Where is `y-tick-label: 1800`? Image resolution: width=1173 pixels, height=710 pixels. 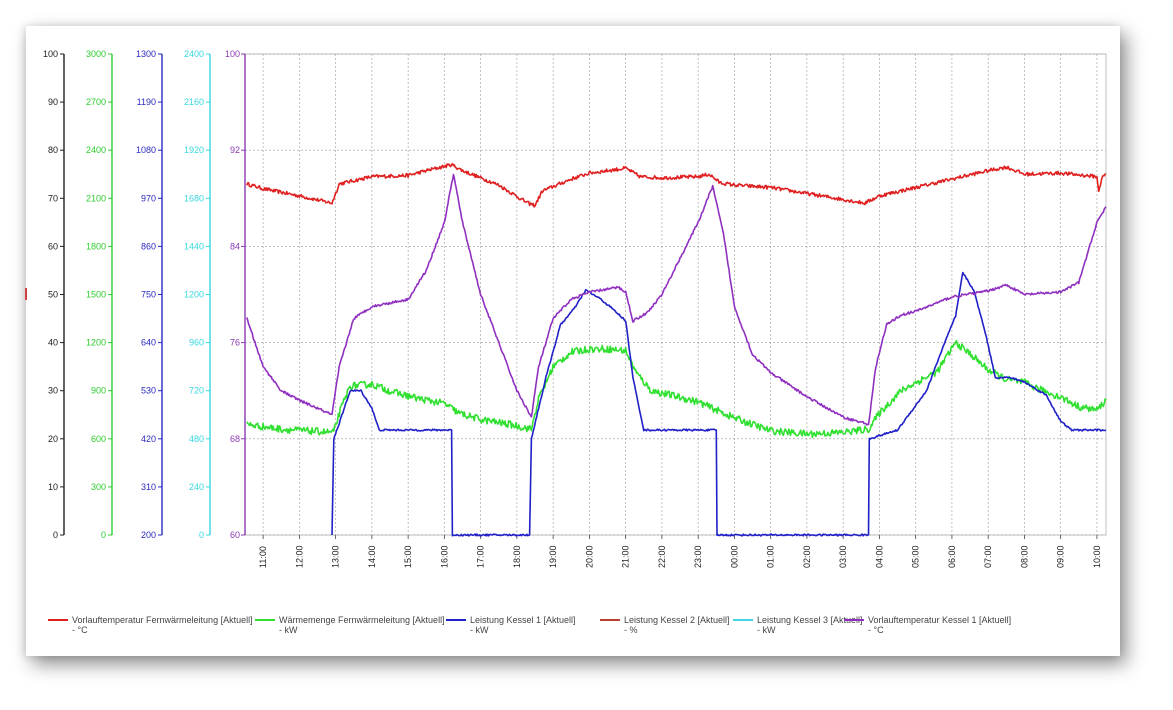 y-tick-label: 1800 is located at coordinates (96, 246).